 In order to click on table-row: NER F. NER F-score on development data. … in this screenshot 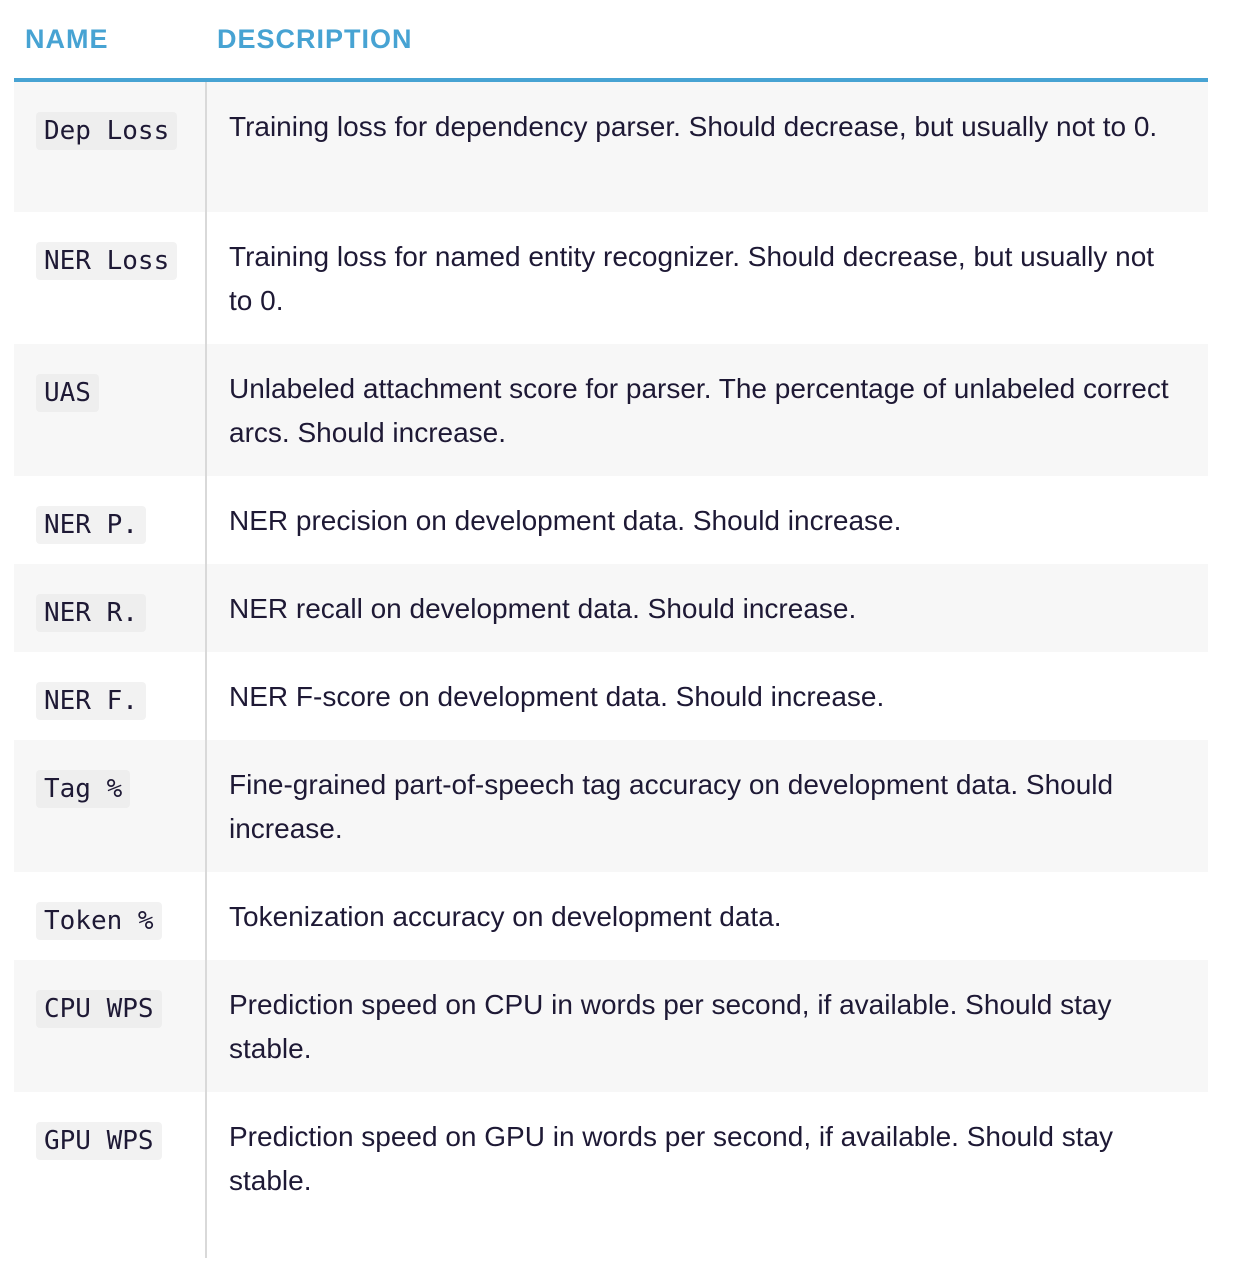, I will do `click(611, 696)`.